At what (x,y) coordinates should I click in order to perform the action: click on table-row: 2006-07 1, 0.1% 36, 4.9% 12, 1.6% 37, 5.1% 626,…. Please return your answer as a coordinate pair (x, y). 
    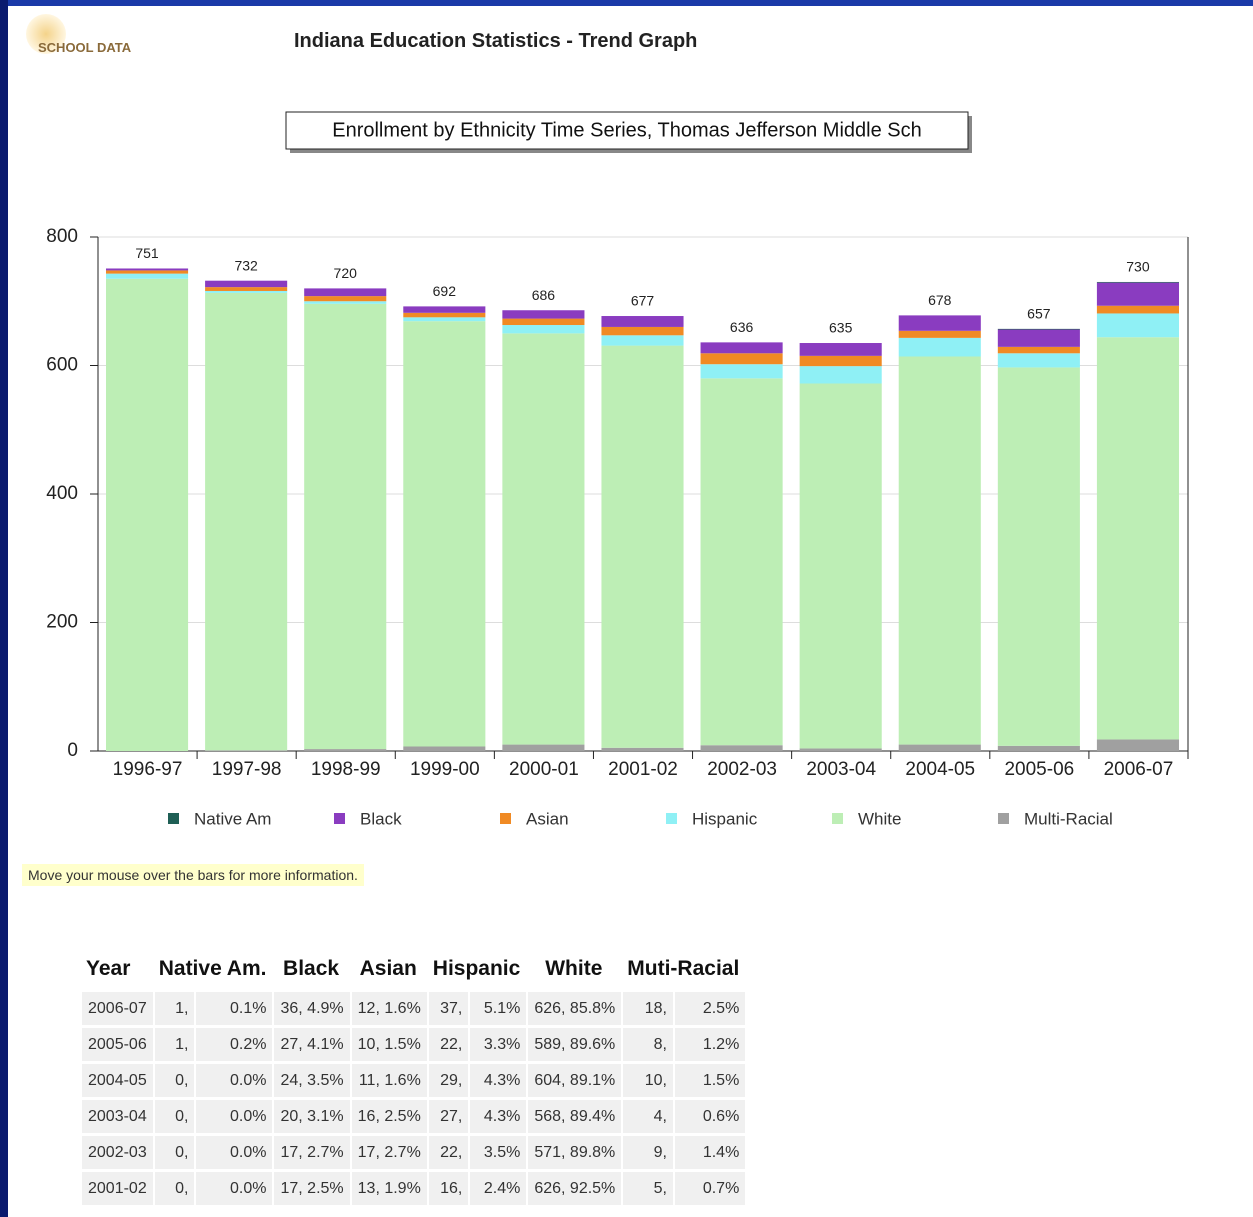
    Looking at the image, I should click on (414, 1008).